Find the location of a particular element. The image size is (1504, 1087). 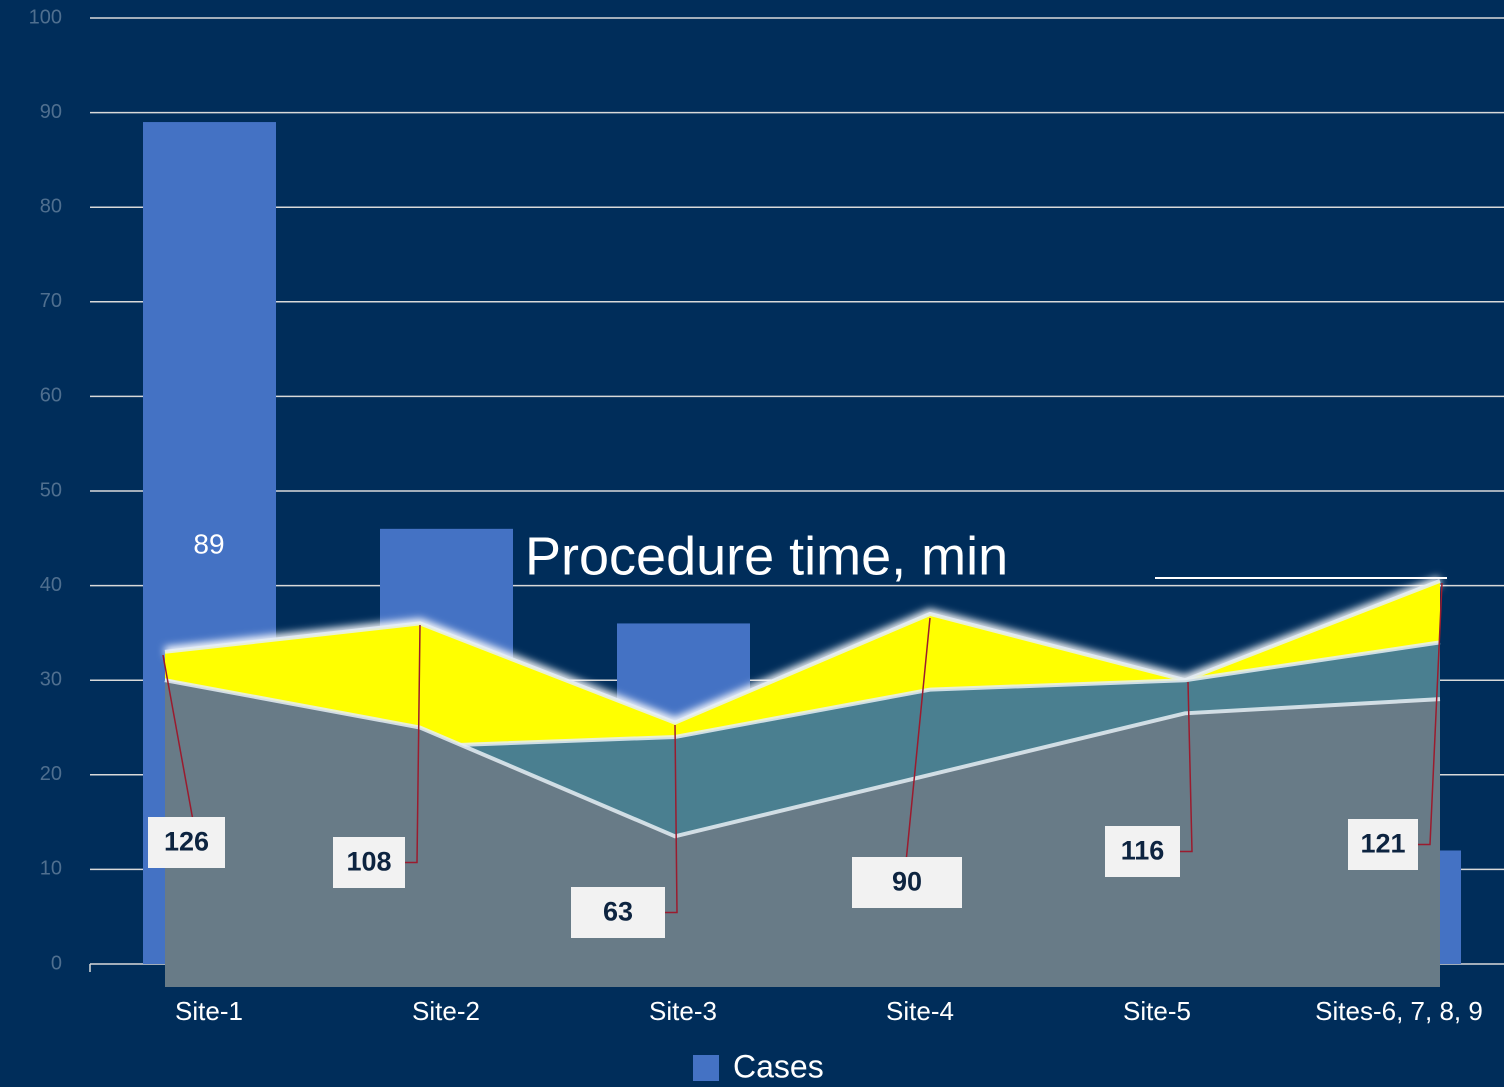

procedure-time-label: 108 is located at coordinates (368, 862).